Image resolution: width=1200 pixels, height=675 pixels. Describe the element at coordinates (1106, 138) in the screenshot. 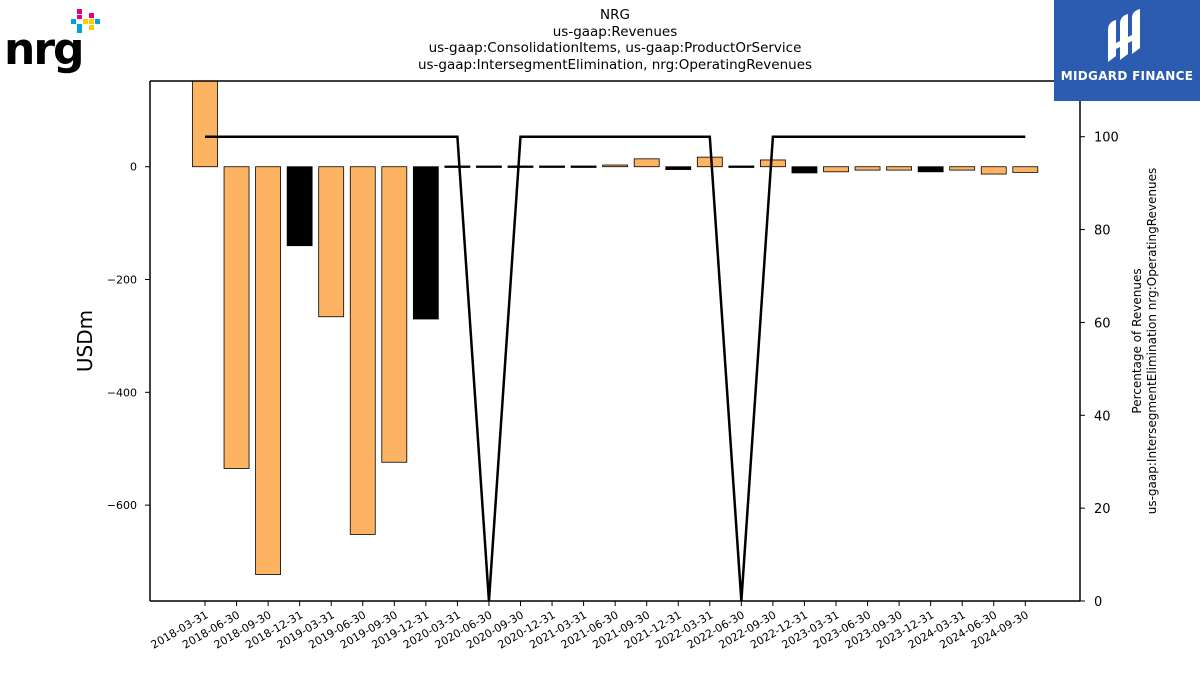

I see `right-tick-label: 100` at that location.